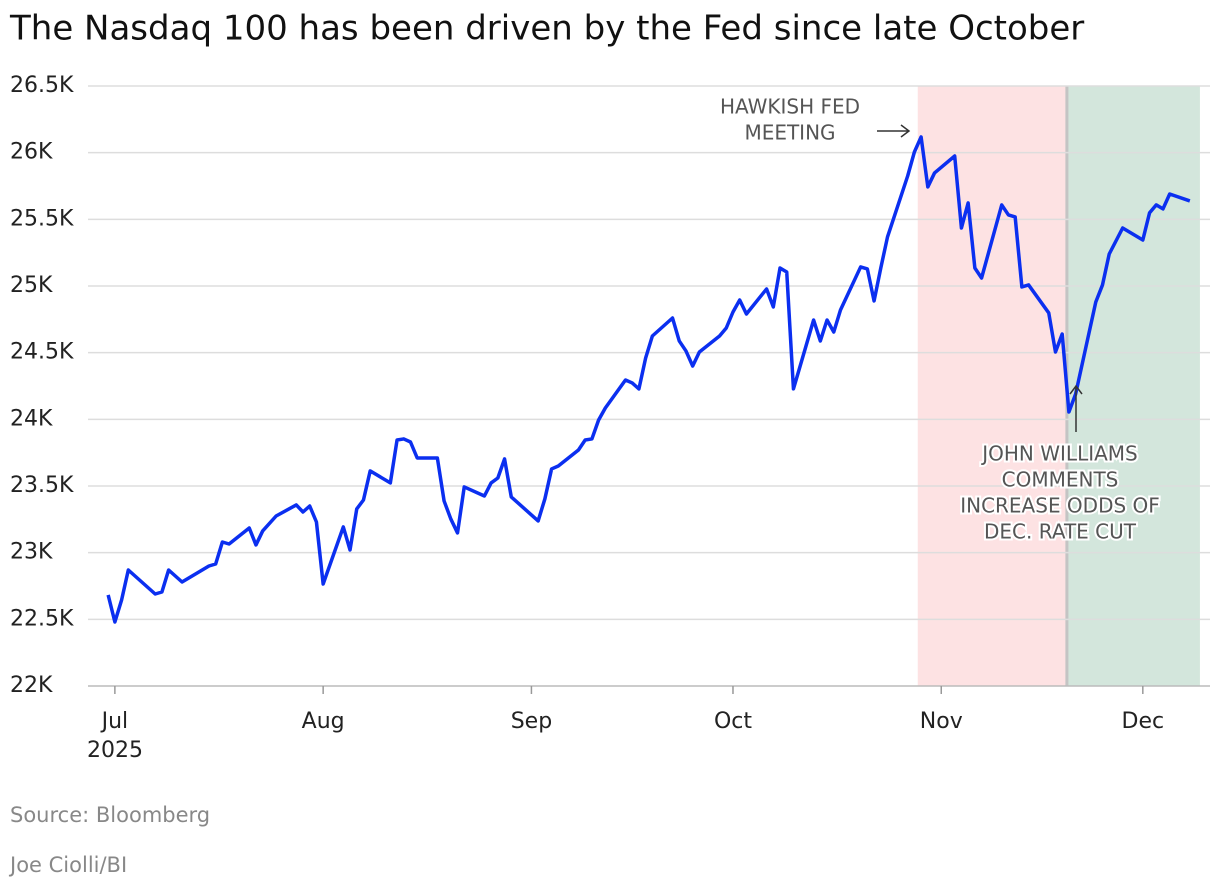 The image size is (1220, 890). What do you see at coordinates (790, 107) in the screenshot?
I see `annotation-text: HAWKISH FED` at bounding box center [790, 107].